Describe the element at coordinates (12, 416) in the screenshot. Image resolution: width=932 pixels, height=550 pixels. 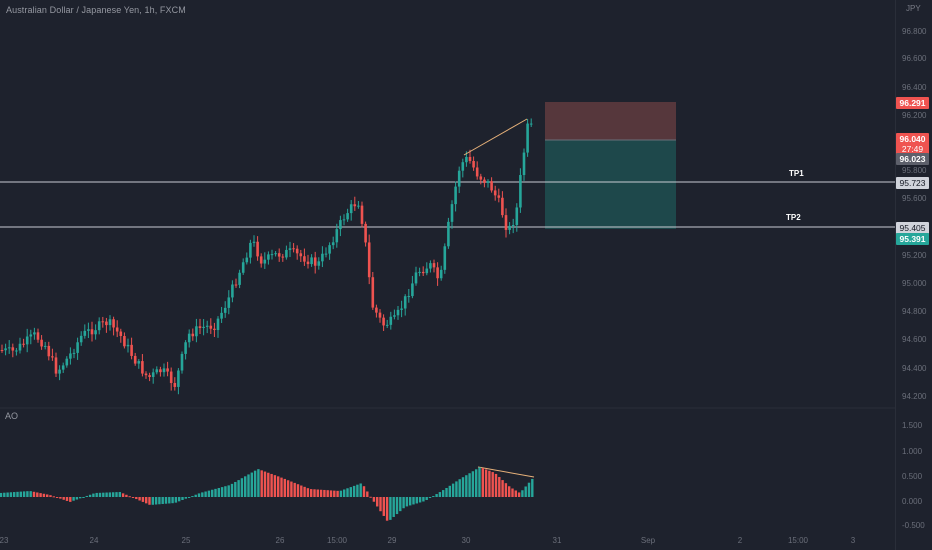
I see `indicator-label: AO` at that location.